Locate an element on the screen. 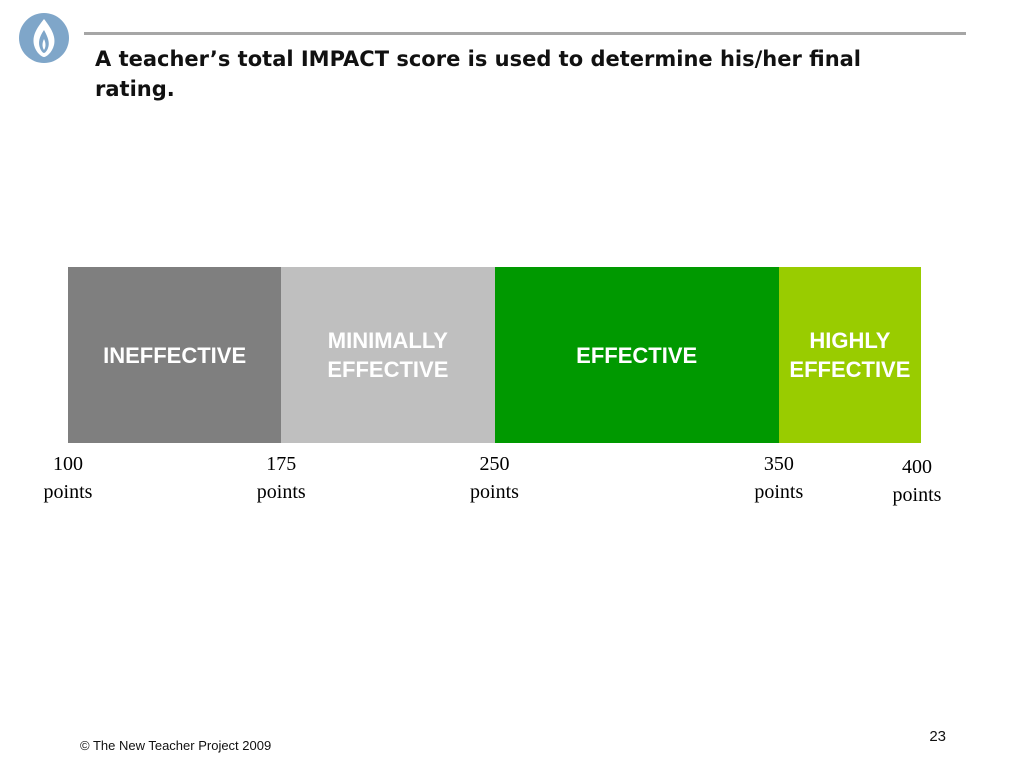  rating-segment: HIGHLY EFFECTIVE is located at coordinates (849, 355).